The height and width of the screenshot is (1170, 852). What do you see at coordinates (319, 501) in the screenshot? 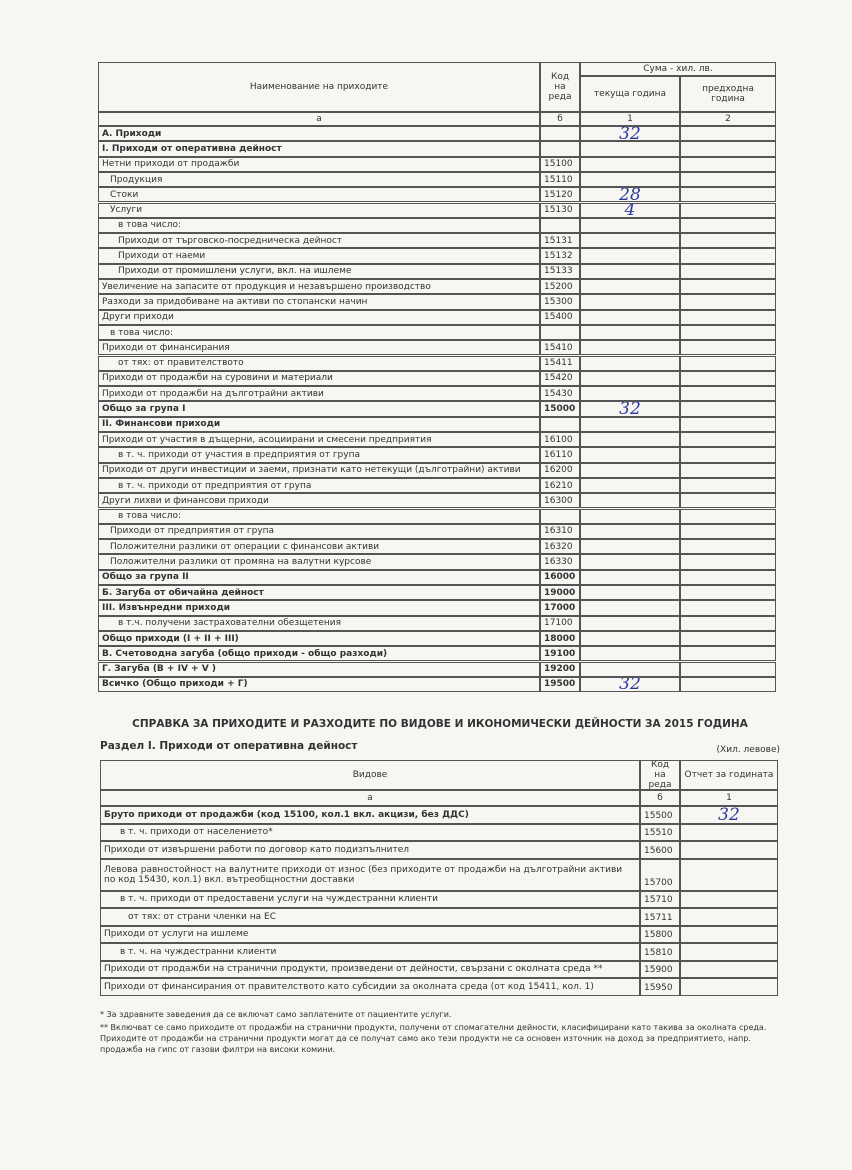
I see `row-name: Други лихви и финансови приходи` at bounding box center [319, 501].